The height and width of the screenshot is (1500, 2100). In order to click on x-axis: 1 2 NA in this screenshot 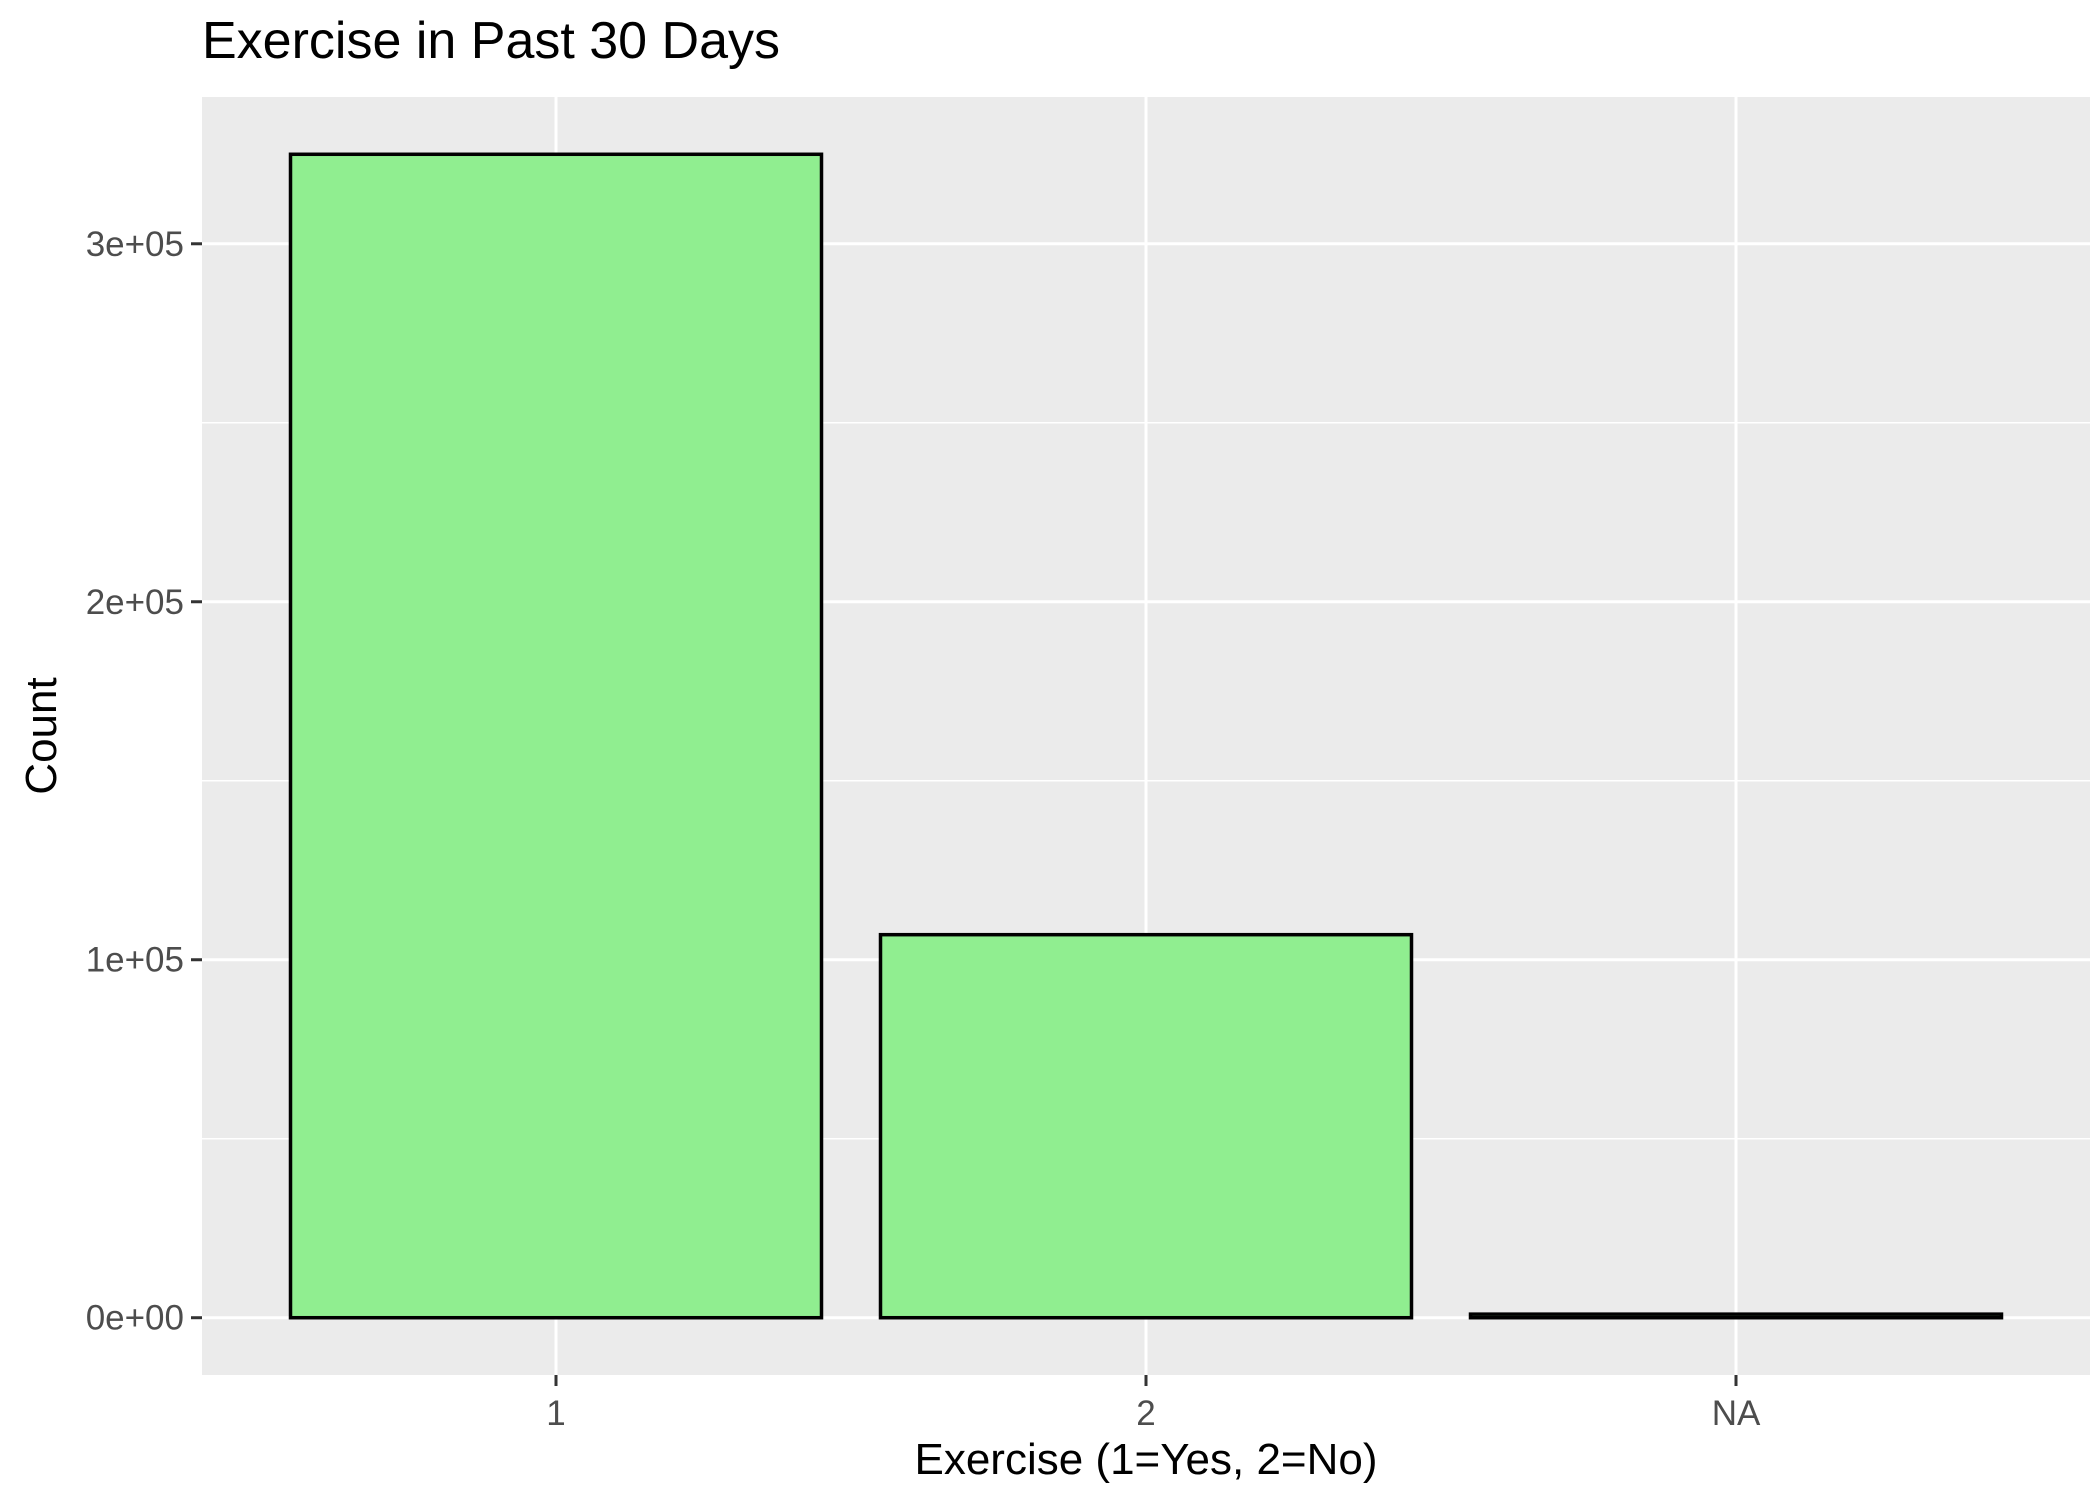, I will do `click(1153, 1404)`.